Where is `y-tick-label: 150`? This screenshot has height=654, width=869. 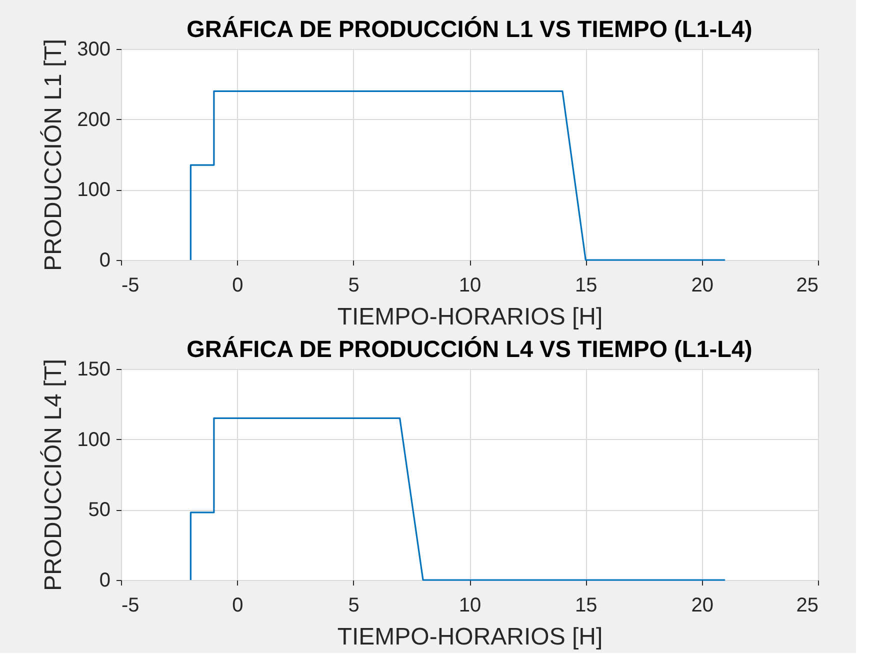 y-tick-label: 150 is located at coordinates (93, 369).